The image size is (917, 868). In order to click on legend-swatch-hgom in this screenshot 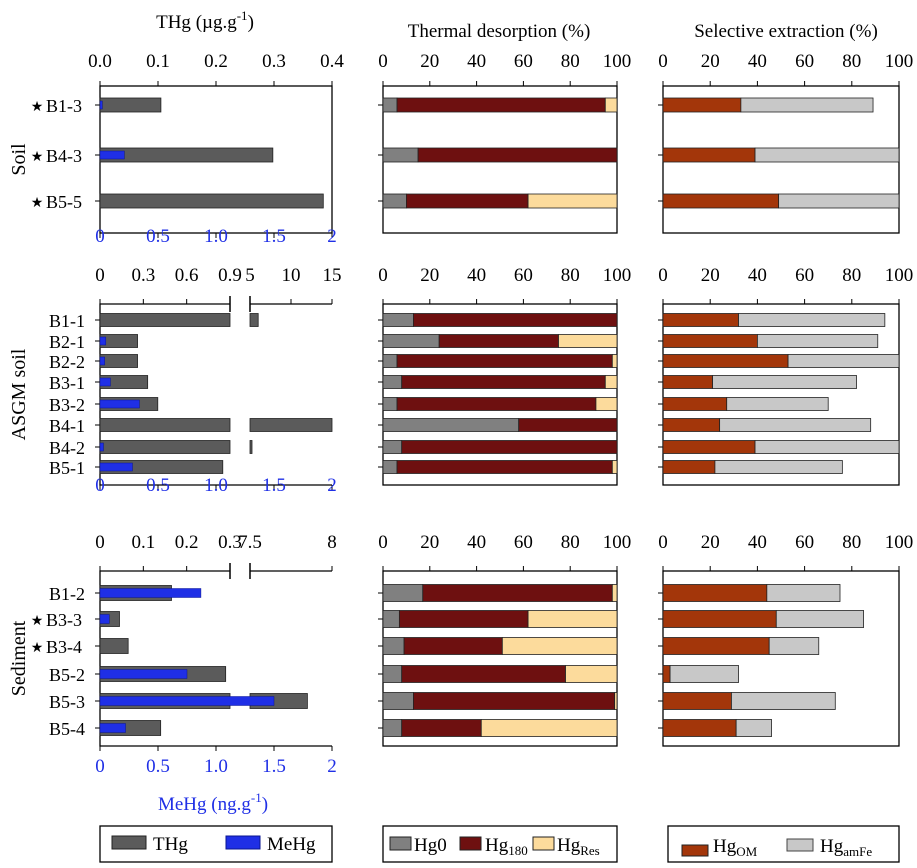, I will do `click(695, 850)`.